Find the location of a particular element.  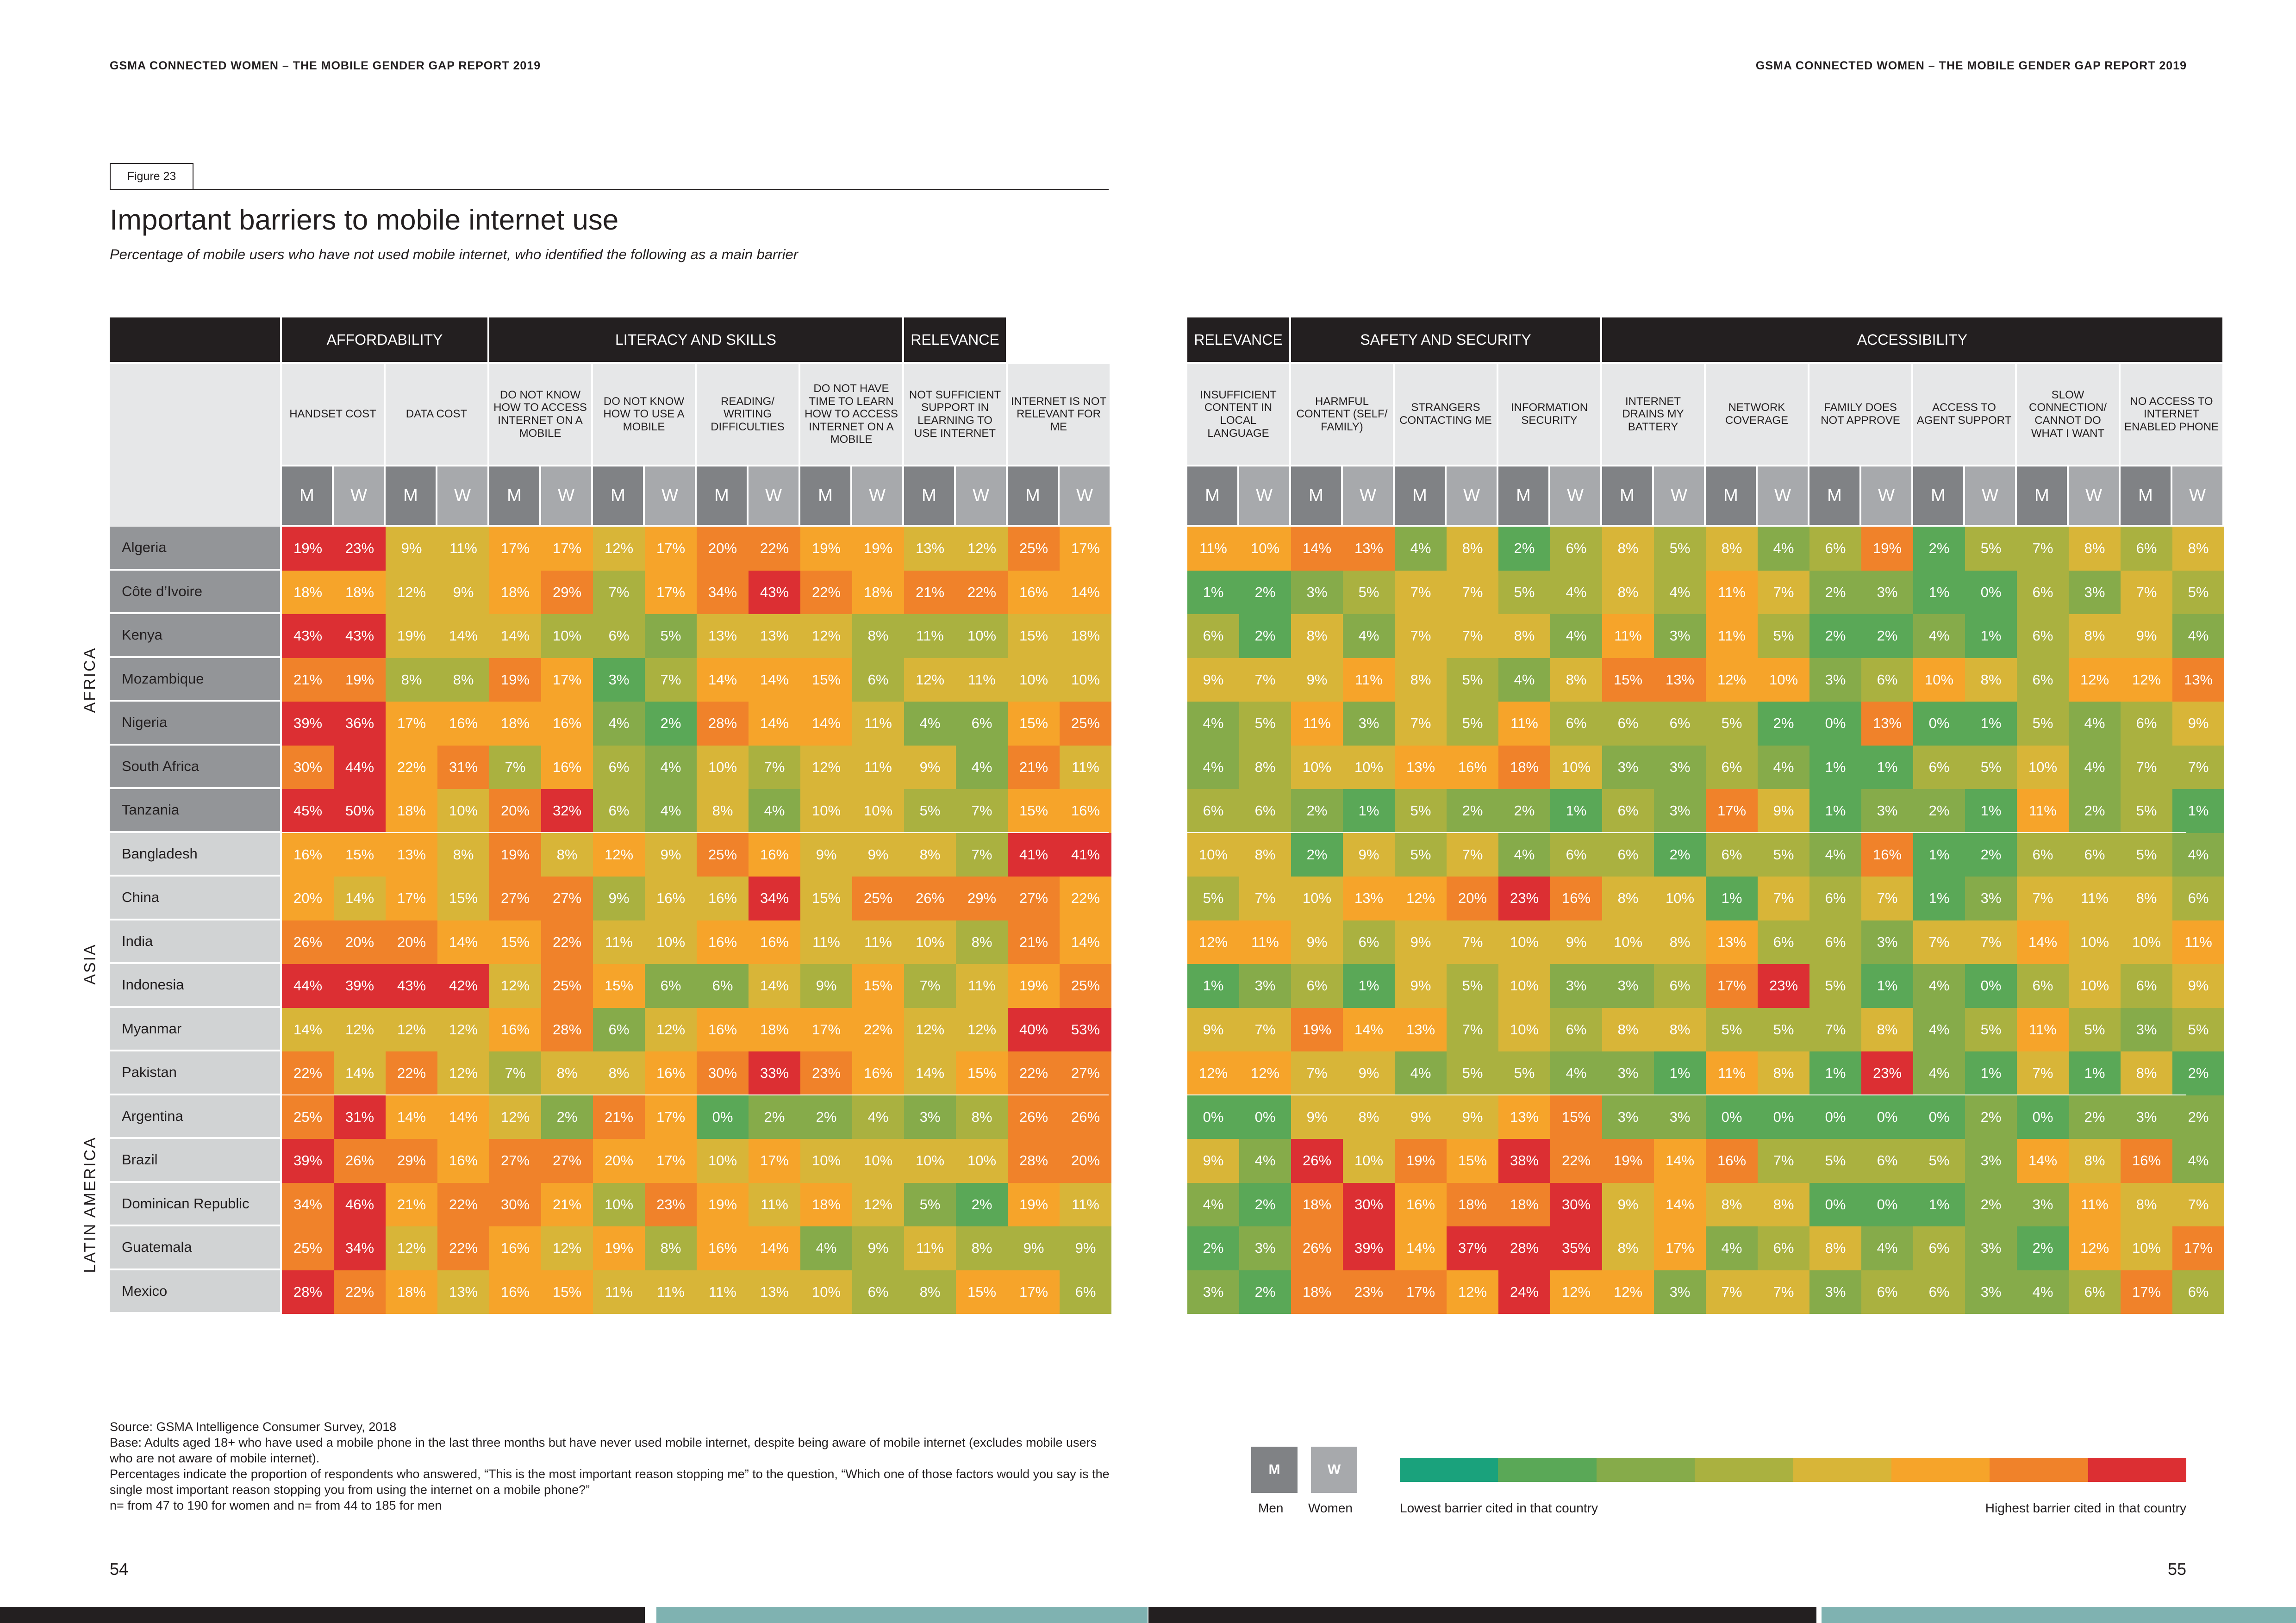

barrier-header: FAMILY DOES NOT APPROVE is located at coordinates (1861, 413).